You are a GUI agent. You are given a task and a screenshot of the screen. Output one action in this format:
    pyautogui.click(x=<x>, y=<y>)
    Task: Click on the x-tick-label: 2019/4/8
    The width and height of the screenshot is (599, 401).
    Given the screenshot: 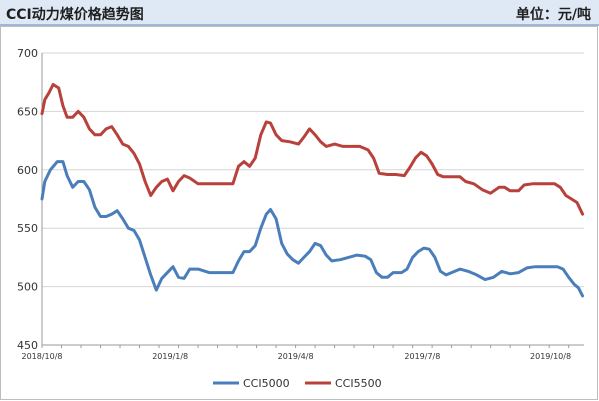 What is the action you would take?
    pyautogui.click(x=296, y=356)
    